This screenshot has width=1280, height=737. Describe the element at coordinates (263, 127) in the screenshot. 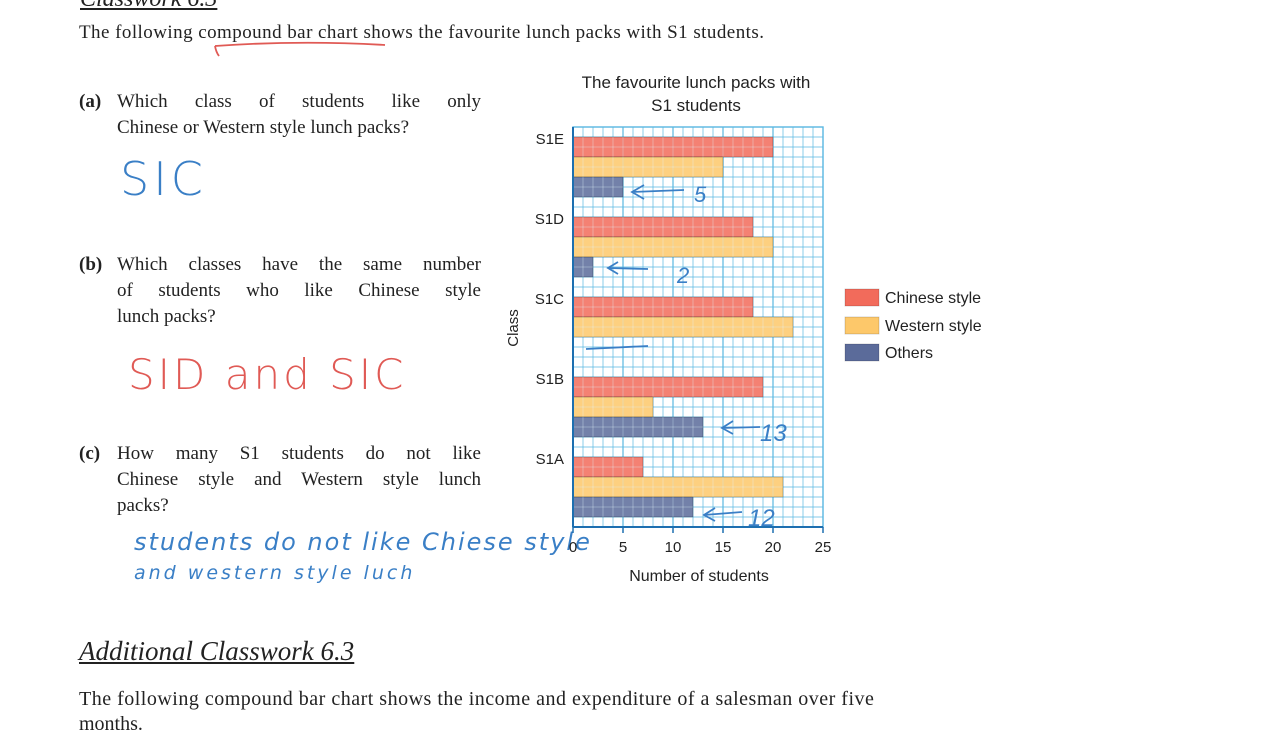

I see `question-line: Chinese or Western style lunch packs?` at that location.